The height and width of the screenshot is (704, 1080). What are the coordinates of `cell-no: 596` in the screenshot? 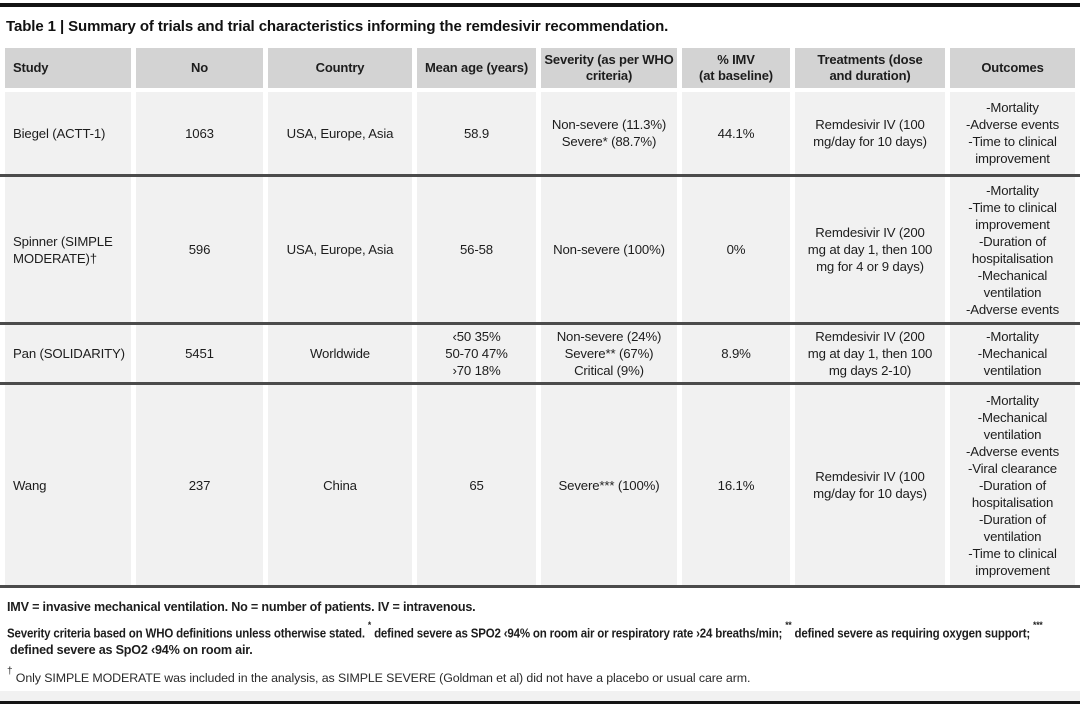 It's located at (199, 249).